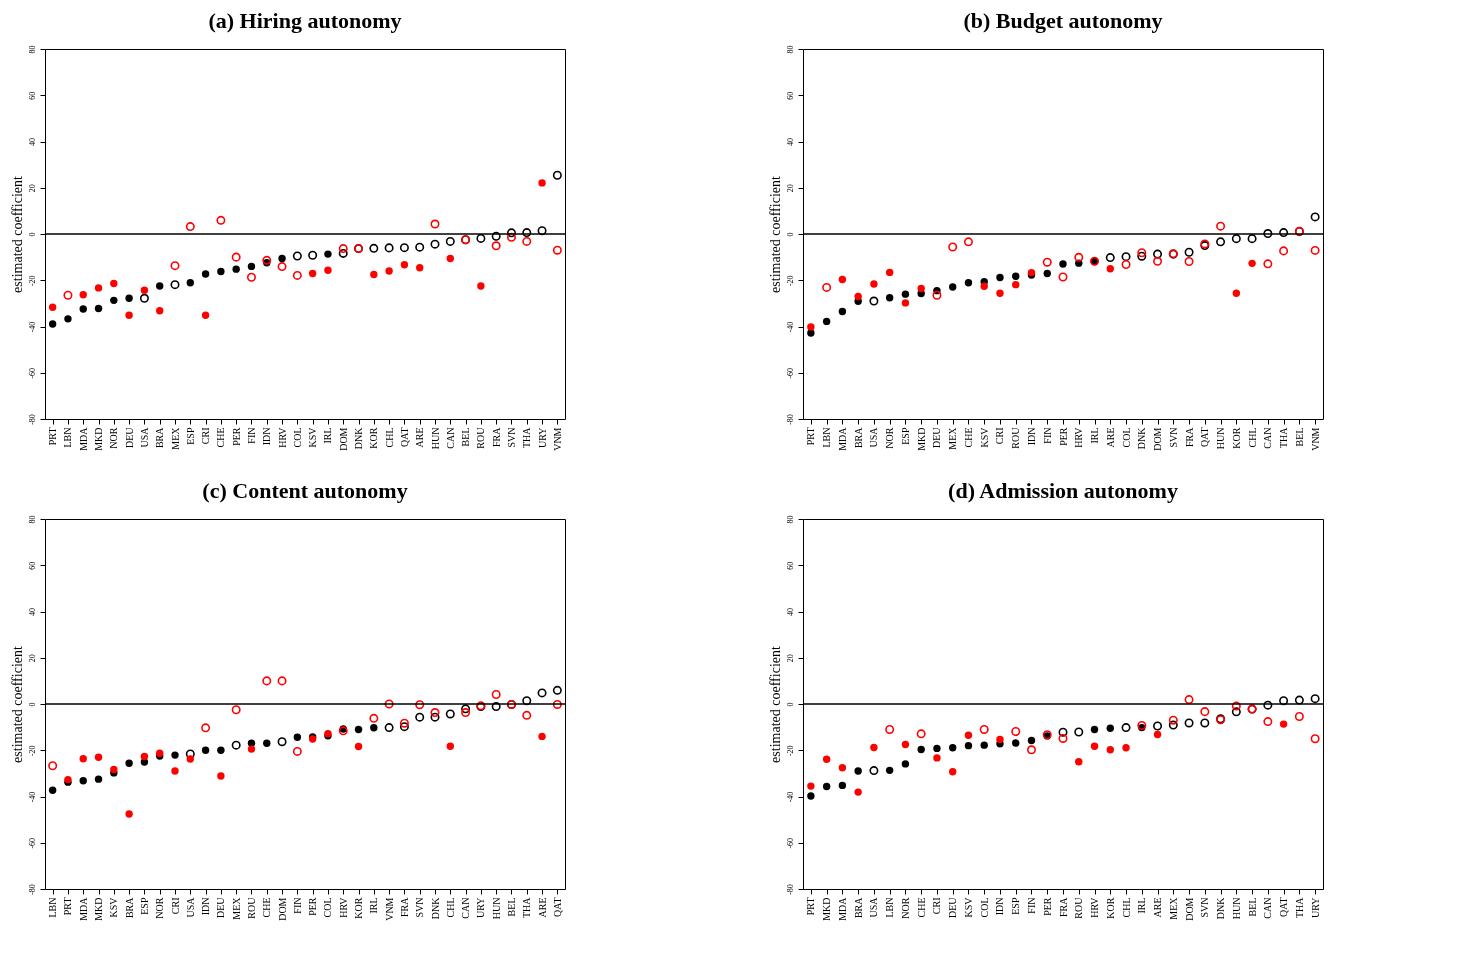  What do you see at coordinates (1095, 435) in the screenshot?
I see `x-tick-label: IRL` at bounding box center [1095, 435].